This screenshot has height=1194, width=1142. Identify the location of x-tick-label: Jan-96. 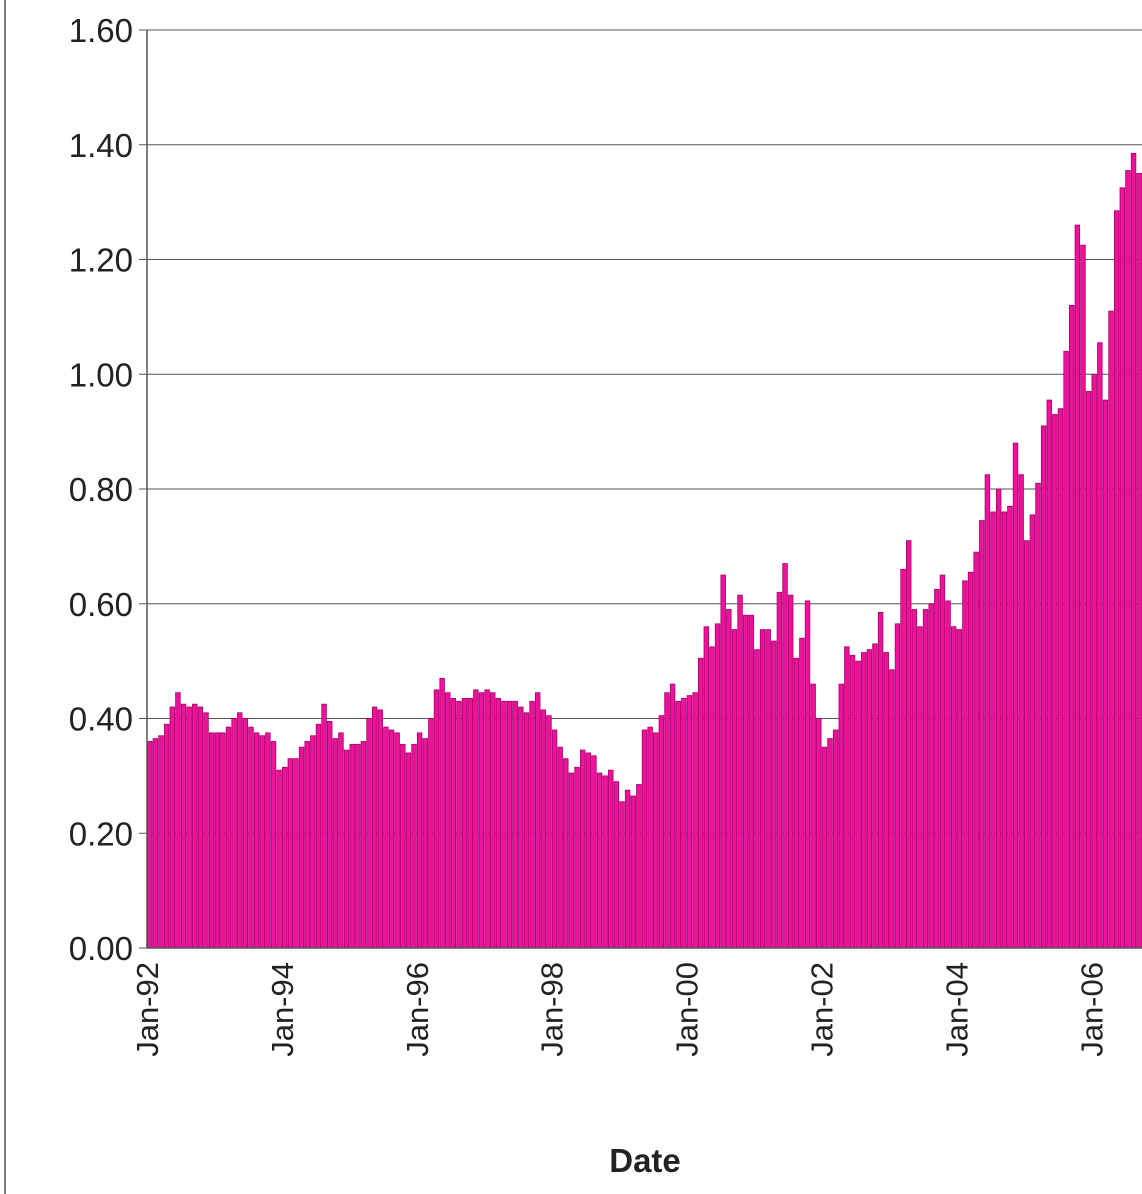
(417, 1009).